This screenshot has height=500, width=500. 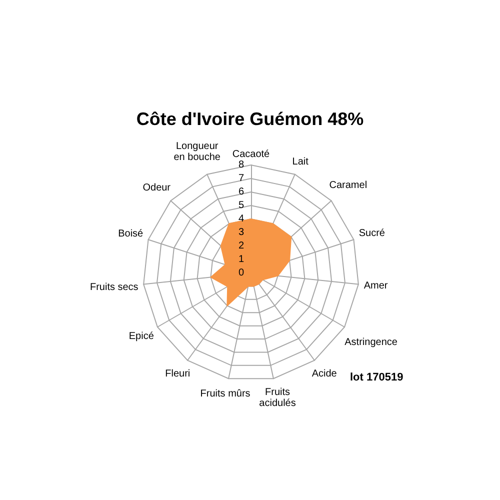 What do you see at coordinates (372, 234) in the screenshot?
I see `spoke-label: Sucré` at bounding box center [372, 234].